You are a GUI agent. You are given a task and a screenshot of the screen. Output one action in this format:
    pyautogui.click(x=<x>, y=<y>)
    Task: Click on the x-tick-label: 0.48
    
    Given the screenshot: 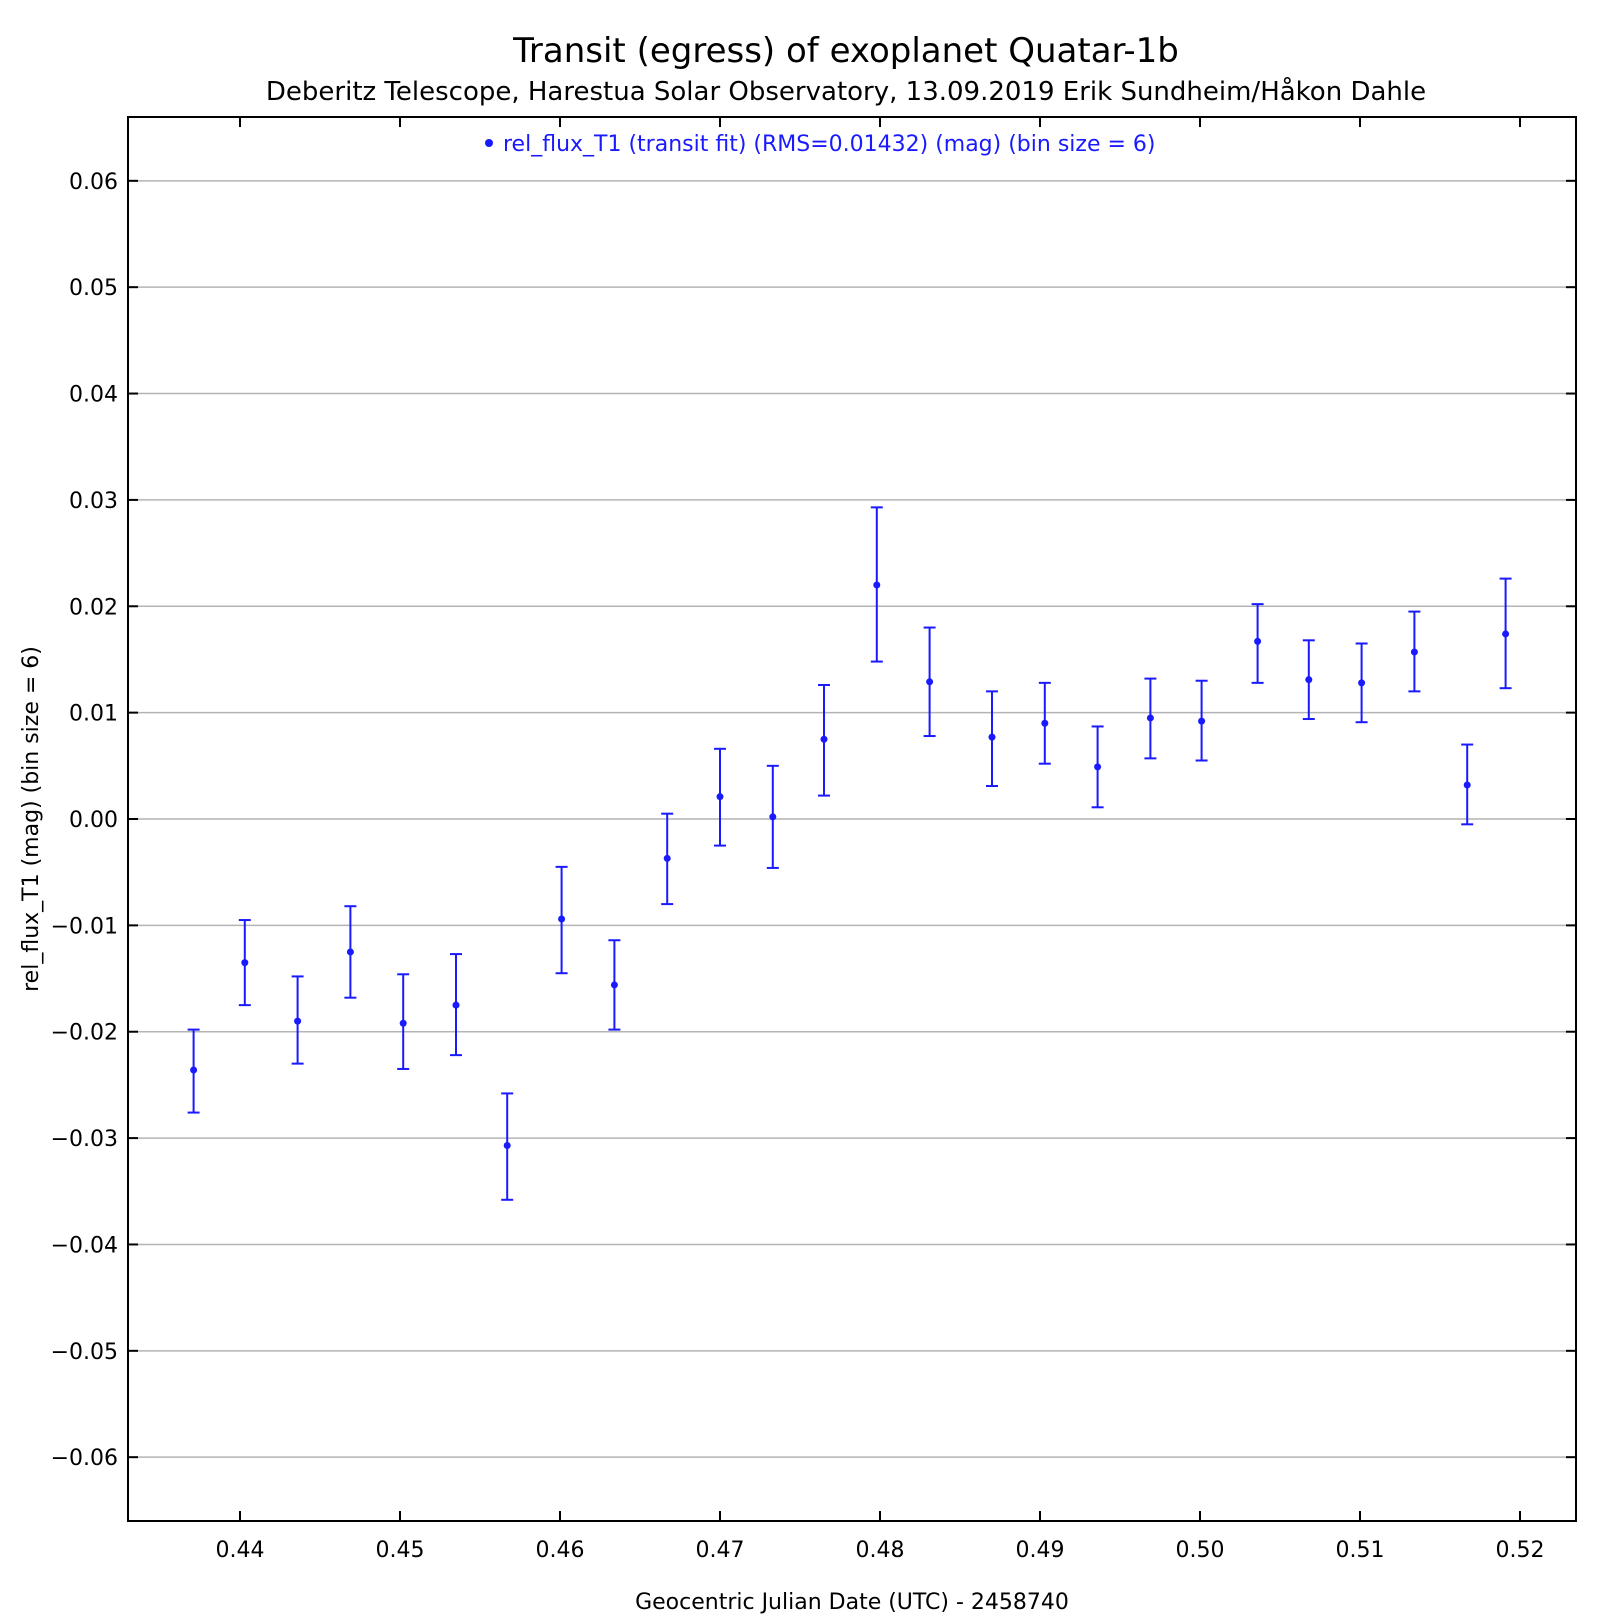 What is the action you would take?
    pyautogui.click(x=880, y=1550)
    